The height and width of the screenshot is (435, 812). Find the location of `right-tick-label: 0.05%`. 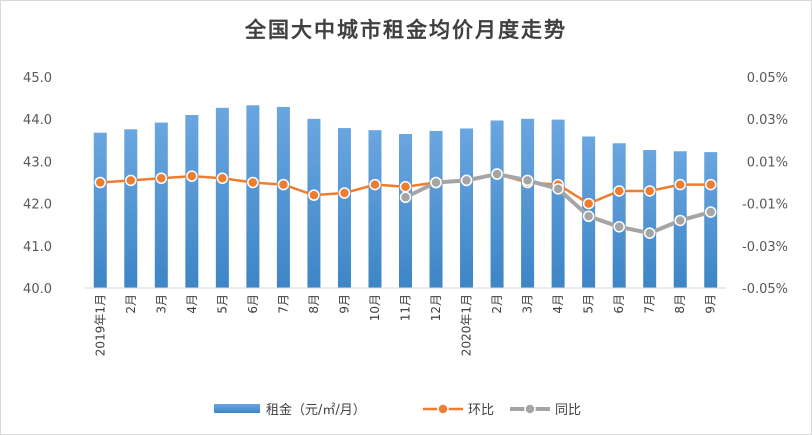

right-tick-label: 0.05% is located at coordinates (767, 78).